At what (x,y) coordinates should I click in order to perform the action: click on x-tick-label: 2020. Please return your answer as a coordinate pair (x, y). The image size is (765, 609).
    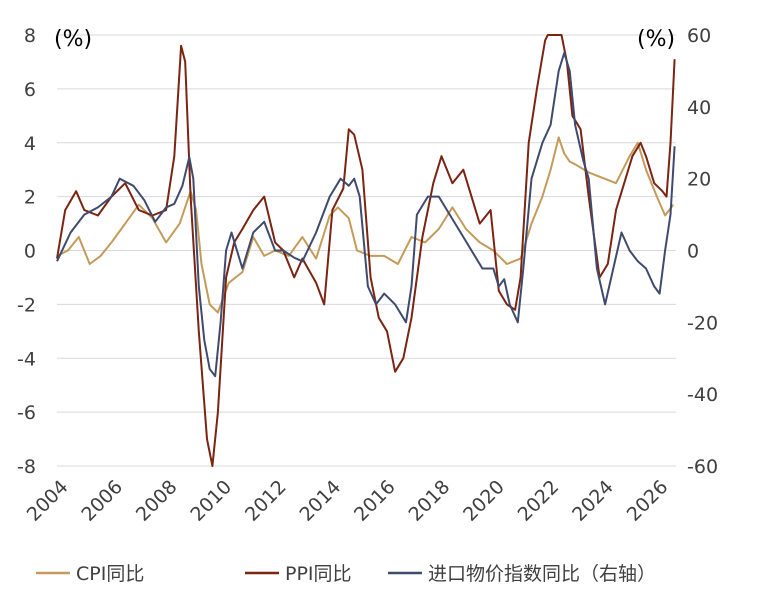
    Looking at the image, I should click on (484, 501).